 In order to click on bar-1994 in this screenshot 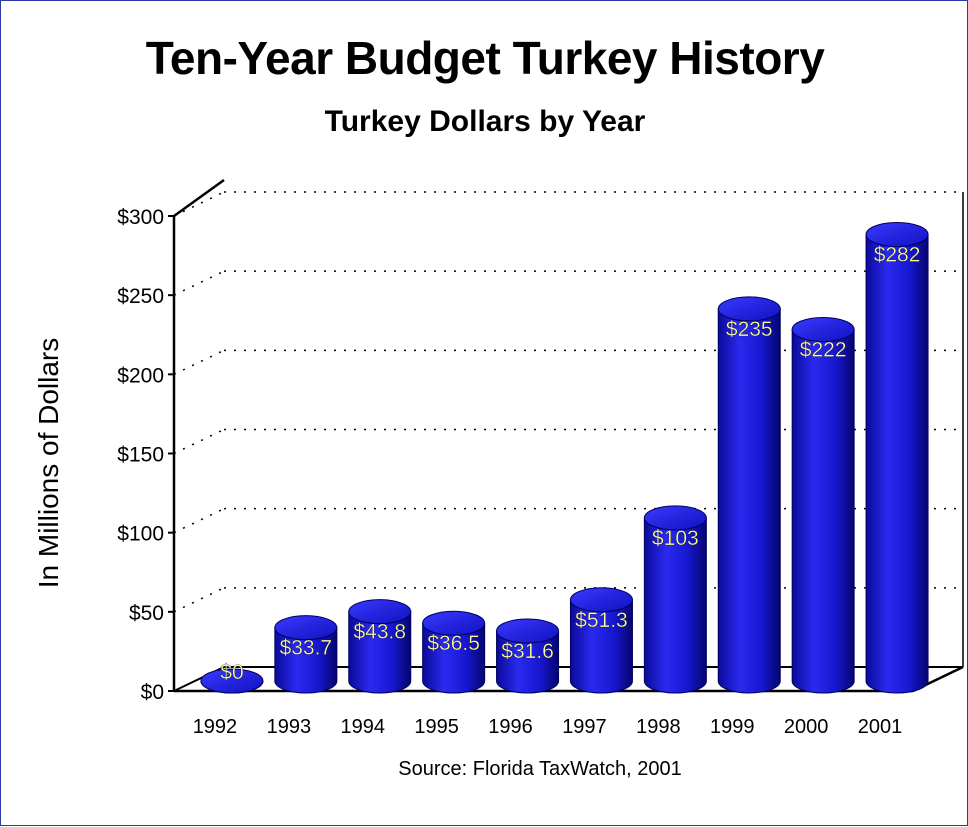, I will do `click(380, 646)`.